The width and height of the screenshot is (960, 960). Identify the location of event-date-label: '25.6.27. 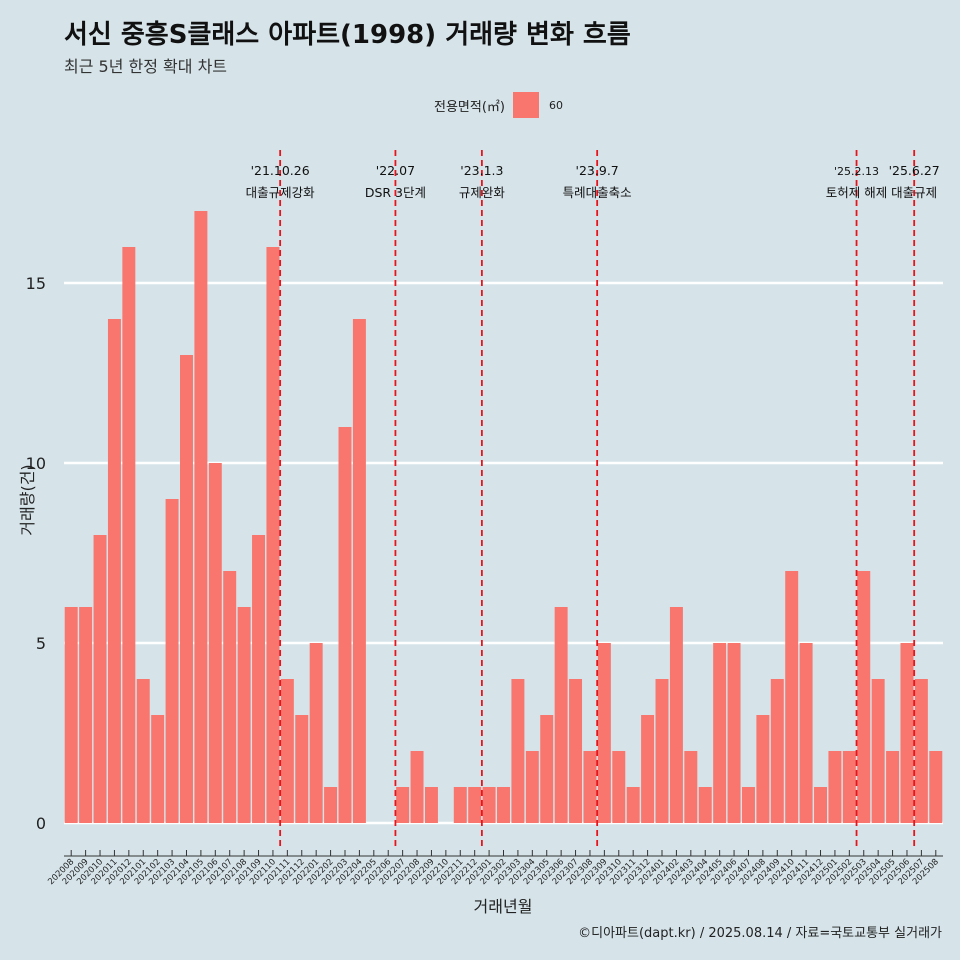
(914, 170).